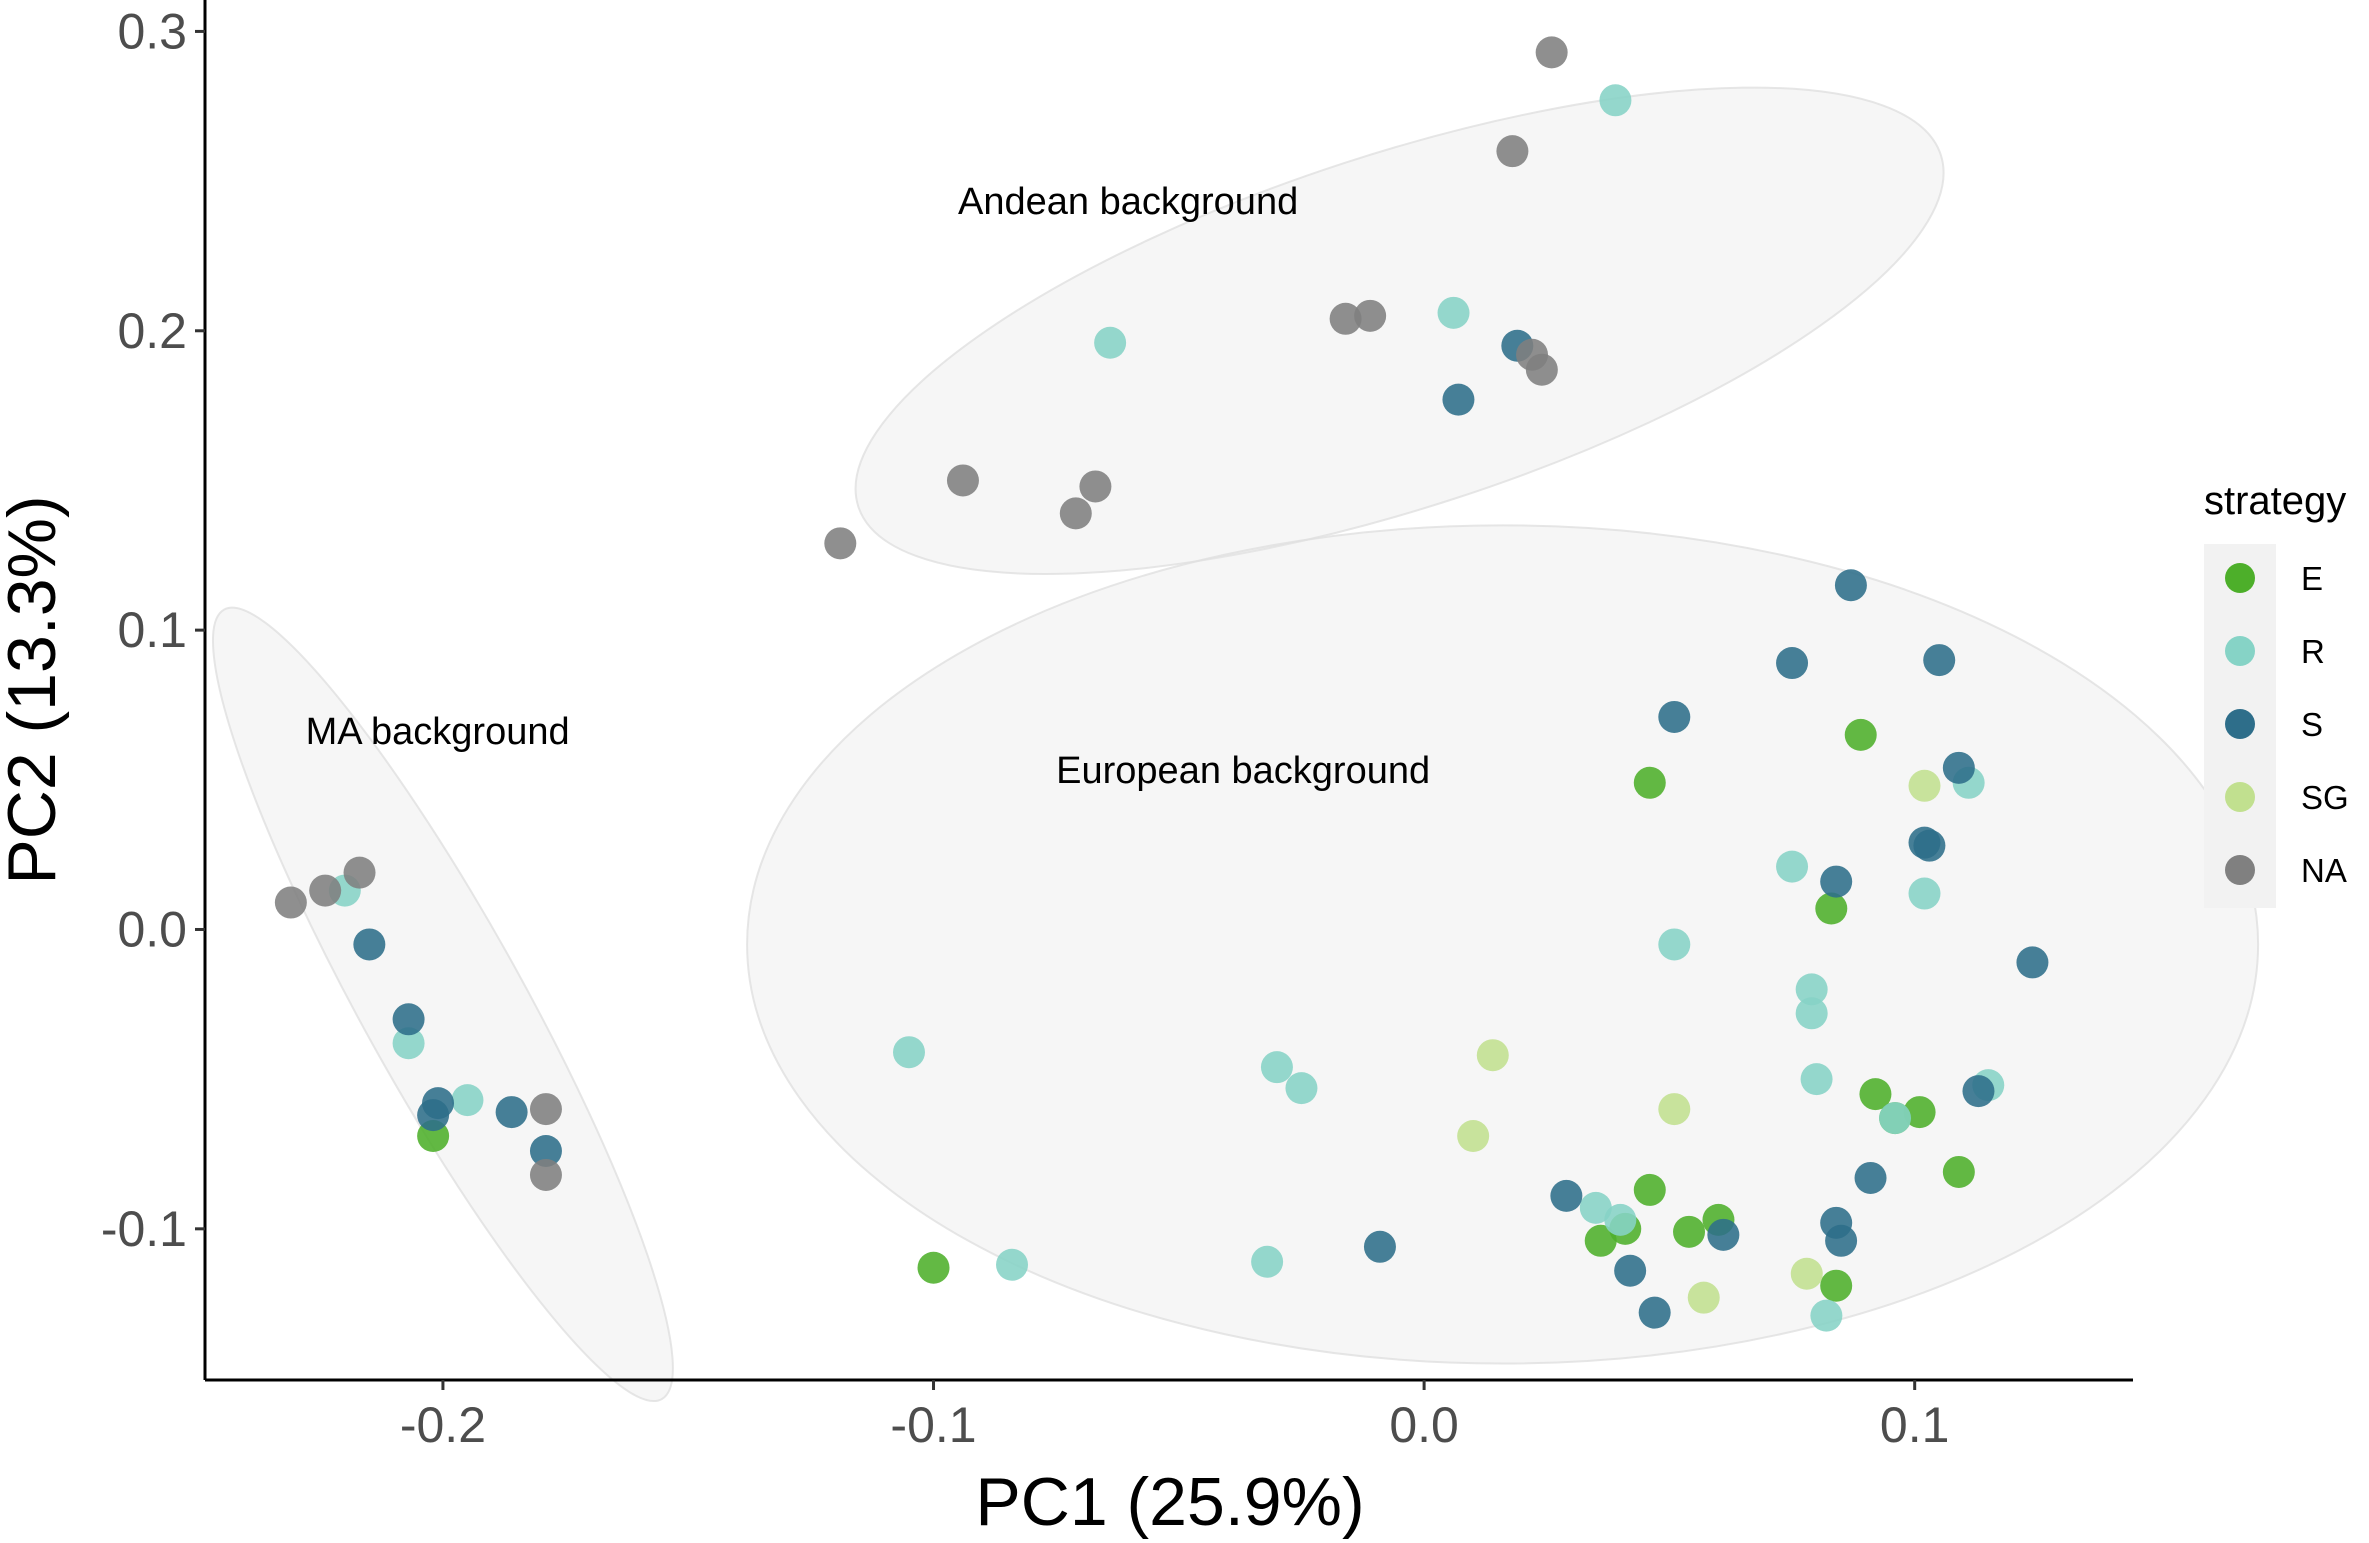 The height and width of the screenshot is (1543, 2369). I want to click on x-axis-title: PC1 (25.9%), so click(1169, 1502).